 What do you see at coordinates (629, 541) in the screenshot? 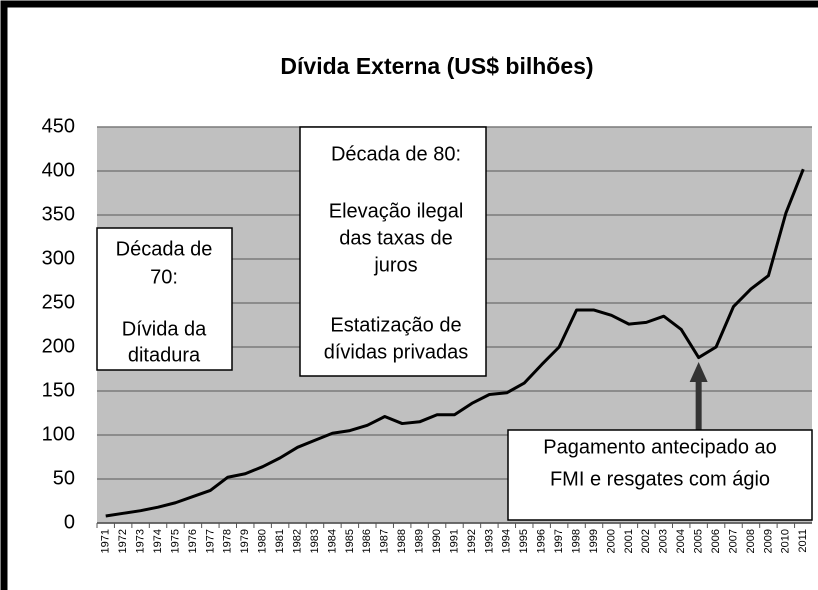
I see `x-tick-label: 2001` at bounding box center [629, 541].